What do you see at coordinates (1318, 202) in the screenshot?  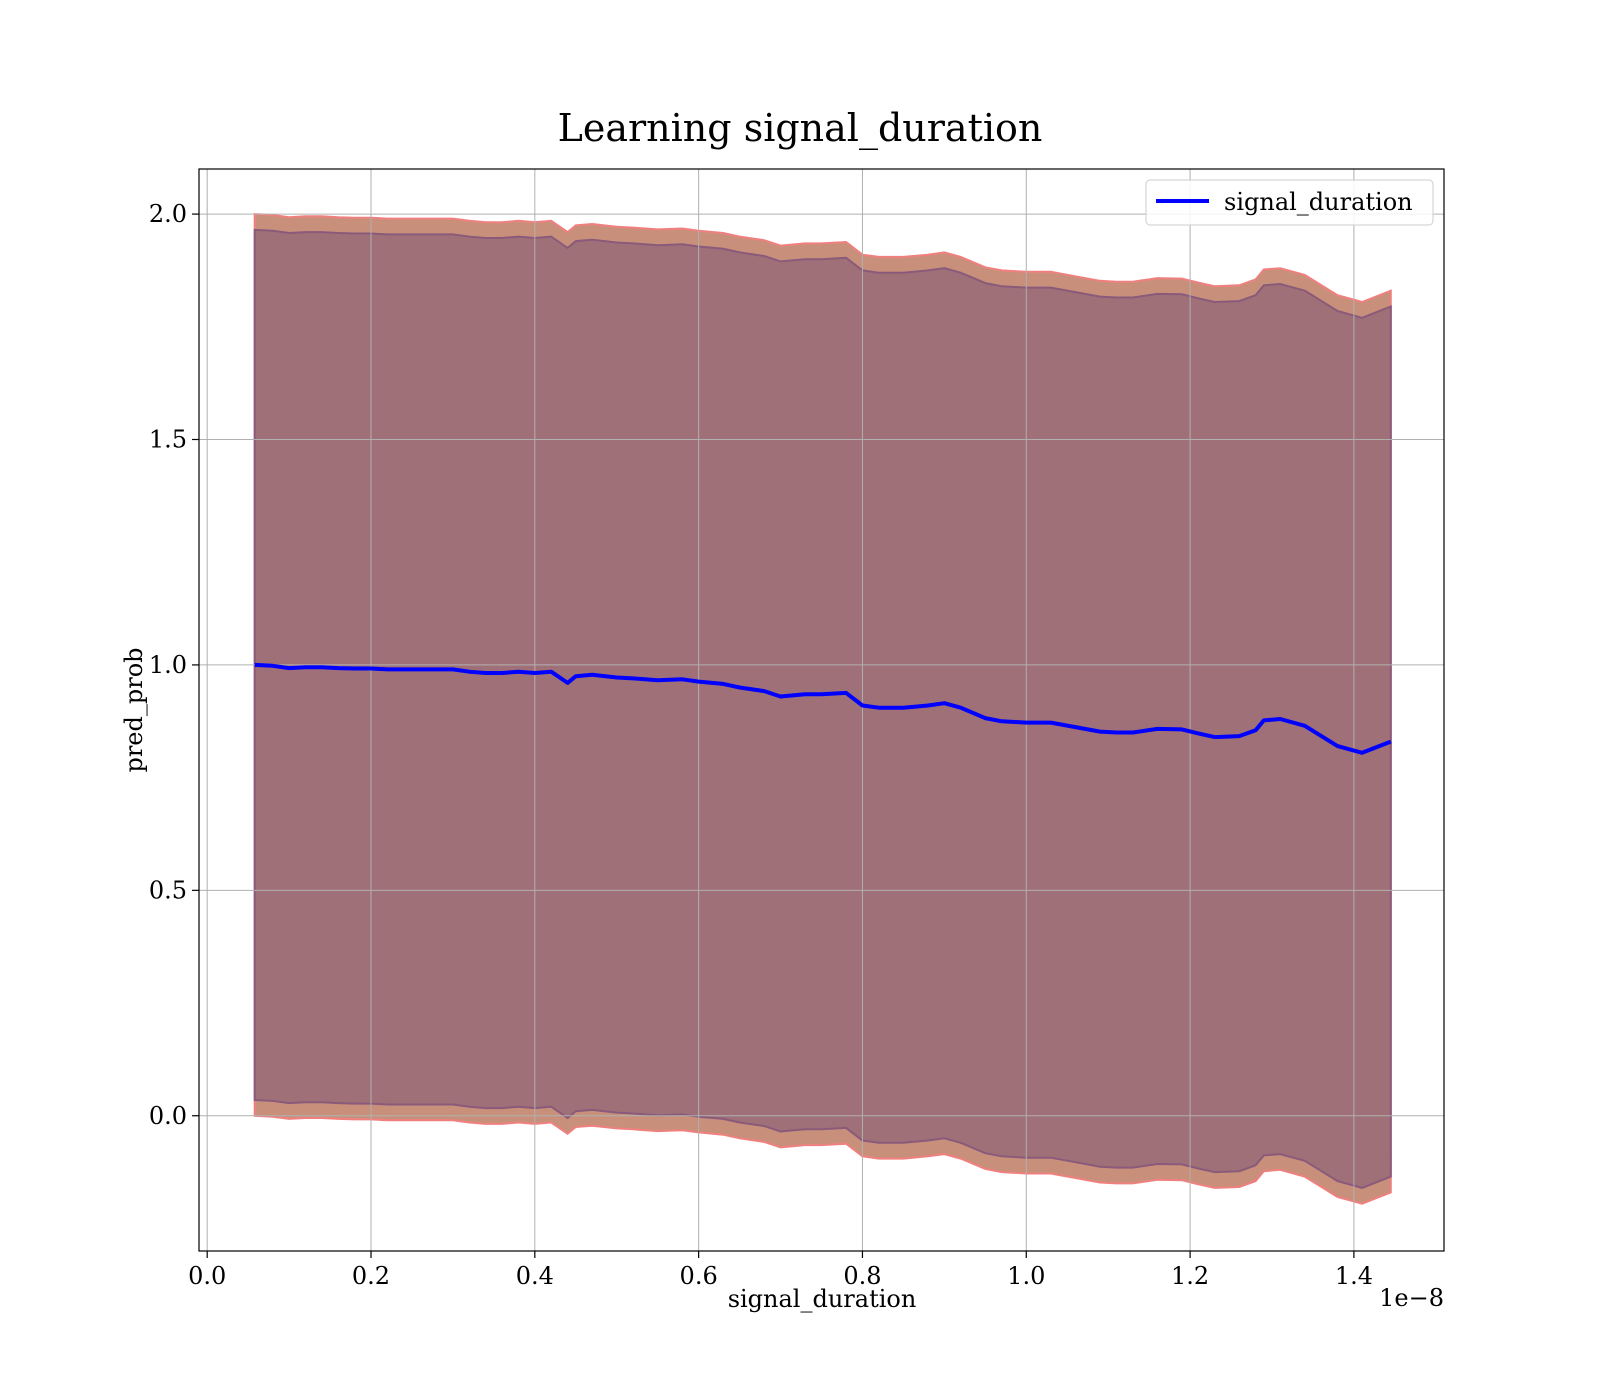 I see `legend-label-signal-duration: signal_duration` at bounding box center [1318, 202].